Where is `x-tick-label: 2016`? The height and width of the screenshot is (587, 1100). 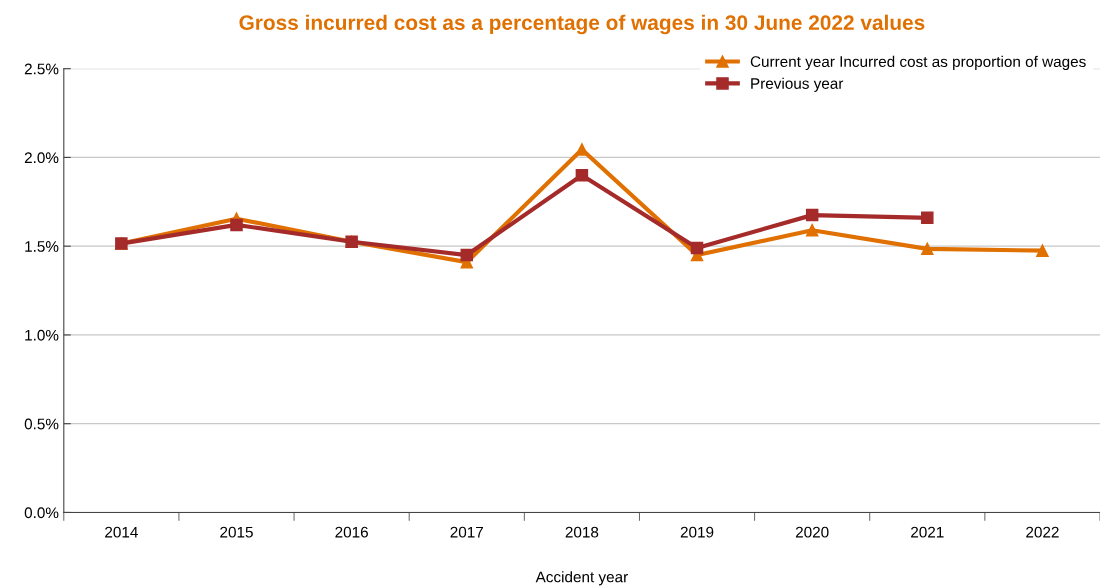
x-tick-label: 2016 is located at coordinates (351, 532).